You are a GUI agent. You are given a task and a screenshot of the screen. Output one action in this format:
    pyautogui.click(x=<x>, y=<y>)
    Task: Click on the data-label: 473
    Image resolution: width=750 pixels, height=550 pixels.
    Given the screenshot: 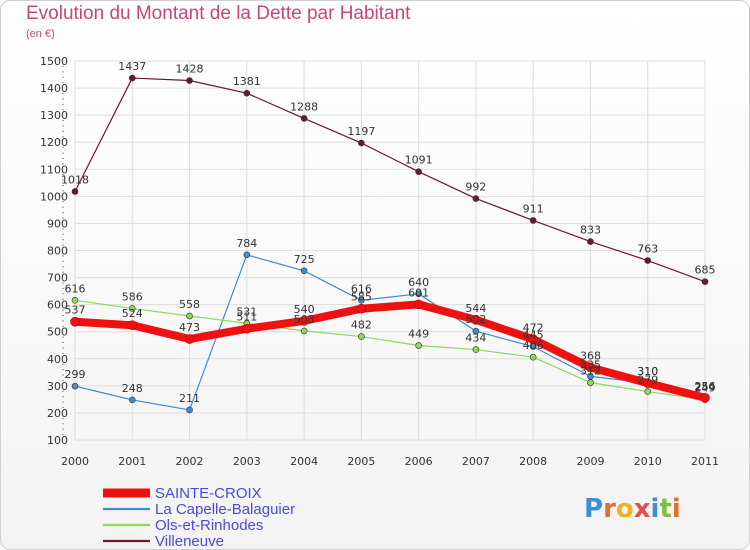 What is the action you would take?
    pyautogui.click(x=189, y=327)
    